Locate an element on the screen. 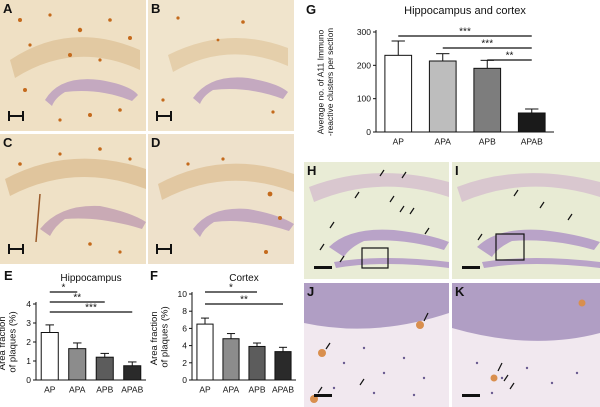  panel-label-b: B is located at coordinates (156, 8).